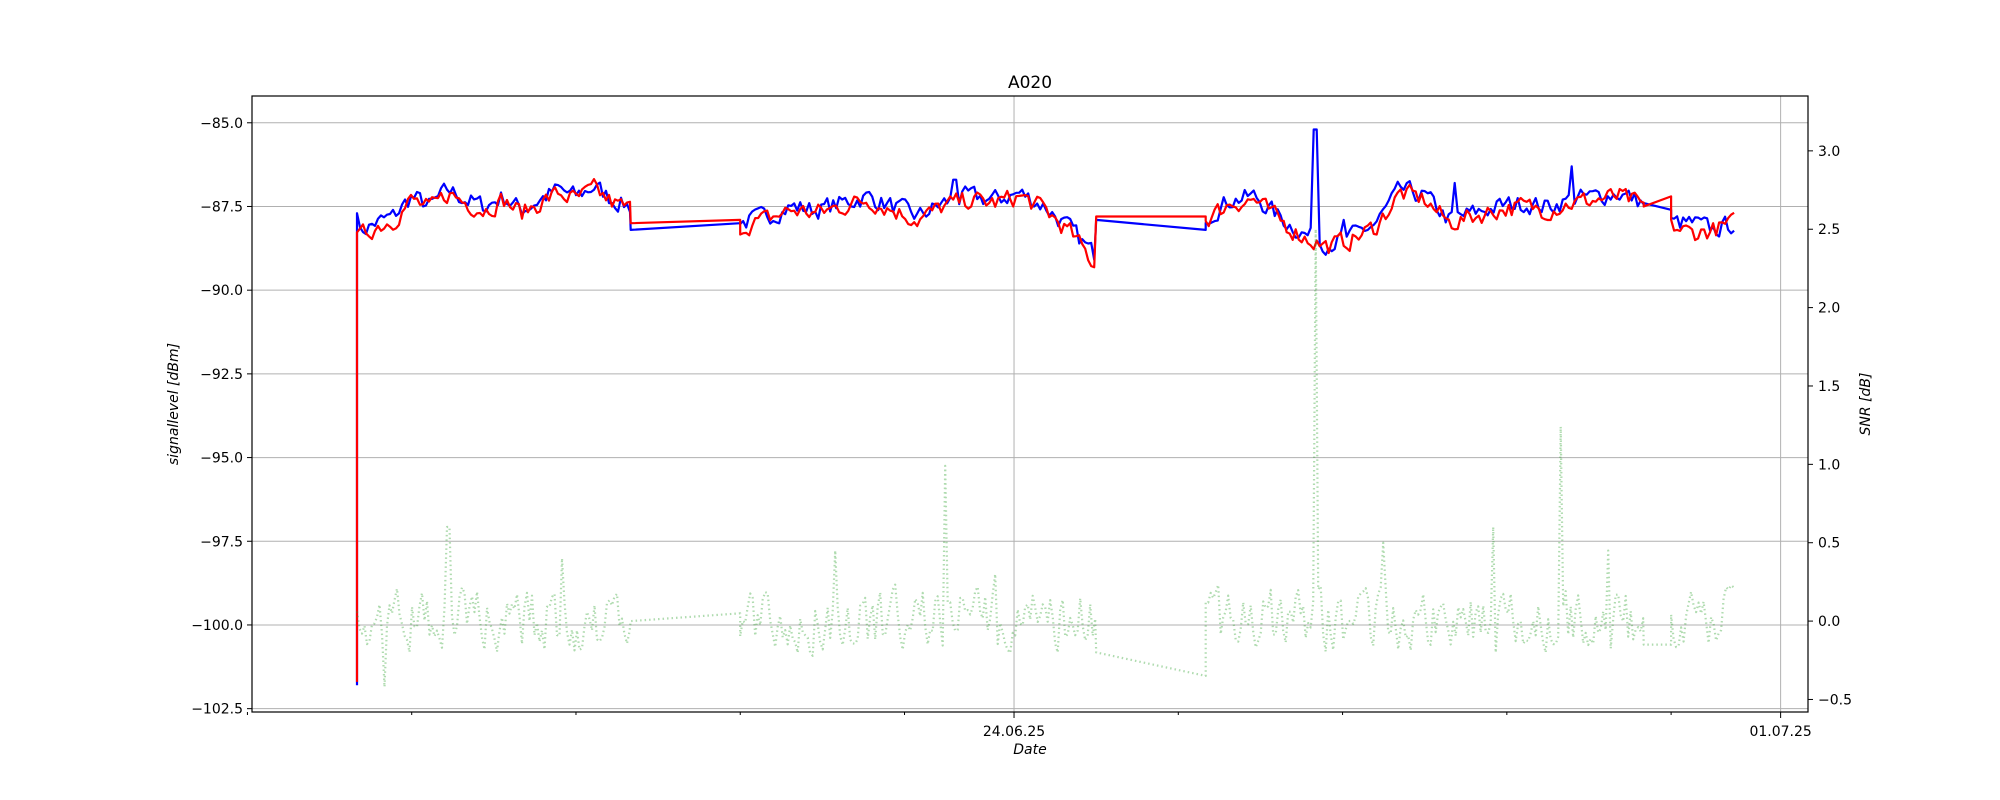 This screenshot has width=2000, height=800. What do you see at coordinates (1829, 230) in the screenshot?
I see `y-right-tick-label: 2.5` at bounding box center [1829, 230].